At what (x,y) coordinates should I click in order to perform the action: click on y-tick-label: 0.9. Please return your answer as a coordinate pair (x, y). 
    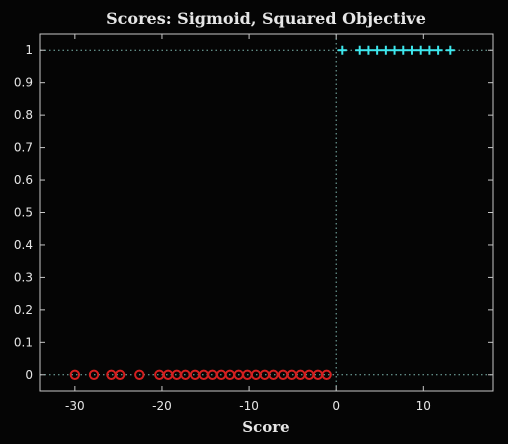
    Looking at the image, I should click on (23, 83).